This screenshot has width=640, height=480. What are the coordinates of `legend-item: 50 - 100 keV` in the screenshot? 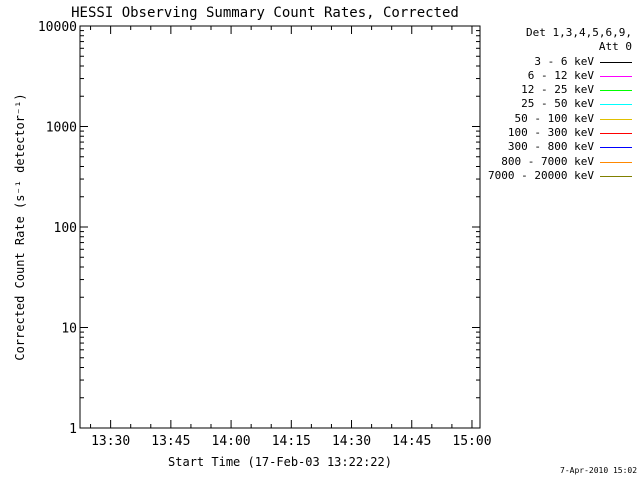 It's located at (558, 119).